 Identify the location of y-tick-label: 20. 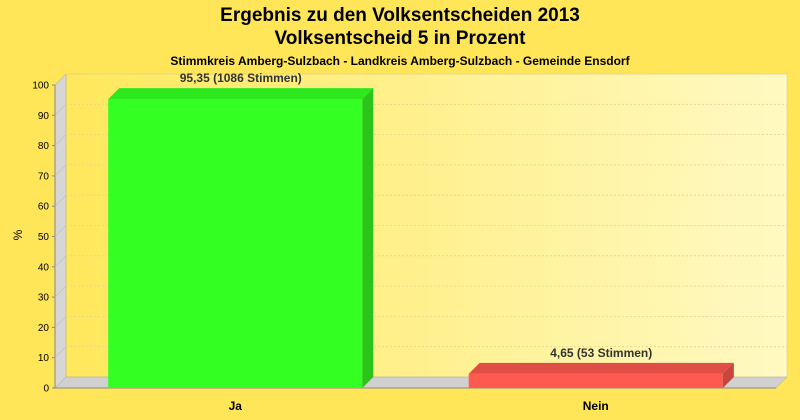
(44, 328).